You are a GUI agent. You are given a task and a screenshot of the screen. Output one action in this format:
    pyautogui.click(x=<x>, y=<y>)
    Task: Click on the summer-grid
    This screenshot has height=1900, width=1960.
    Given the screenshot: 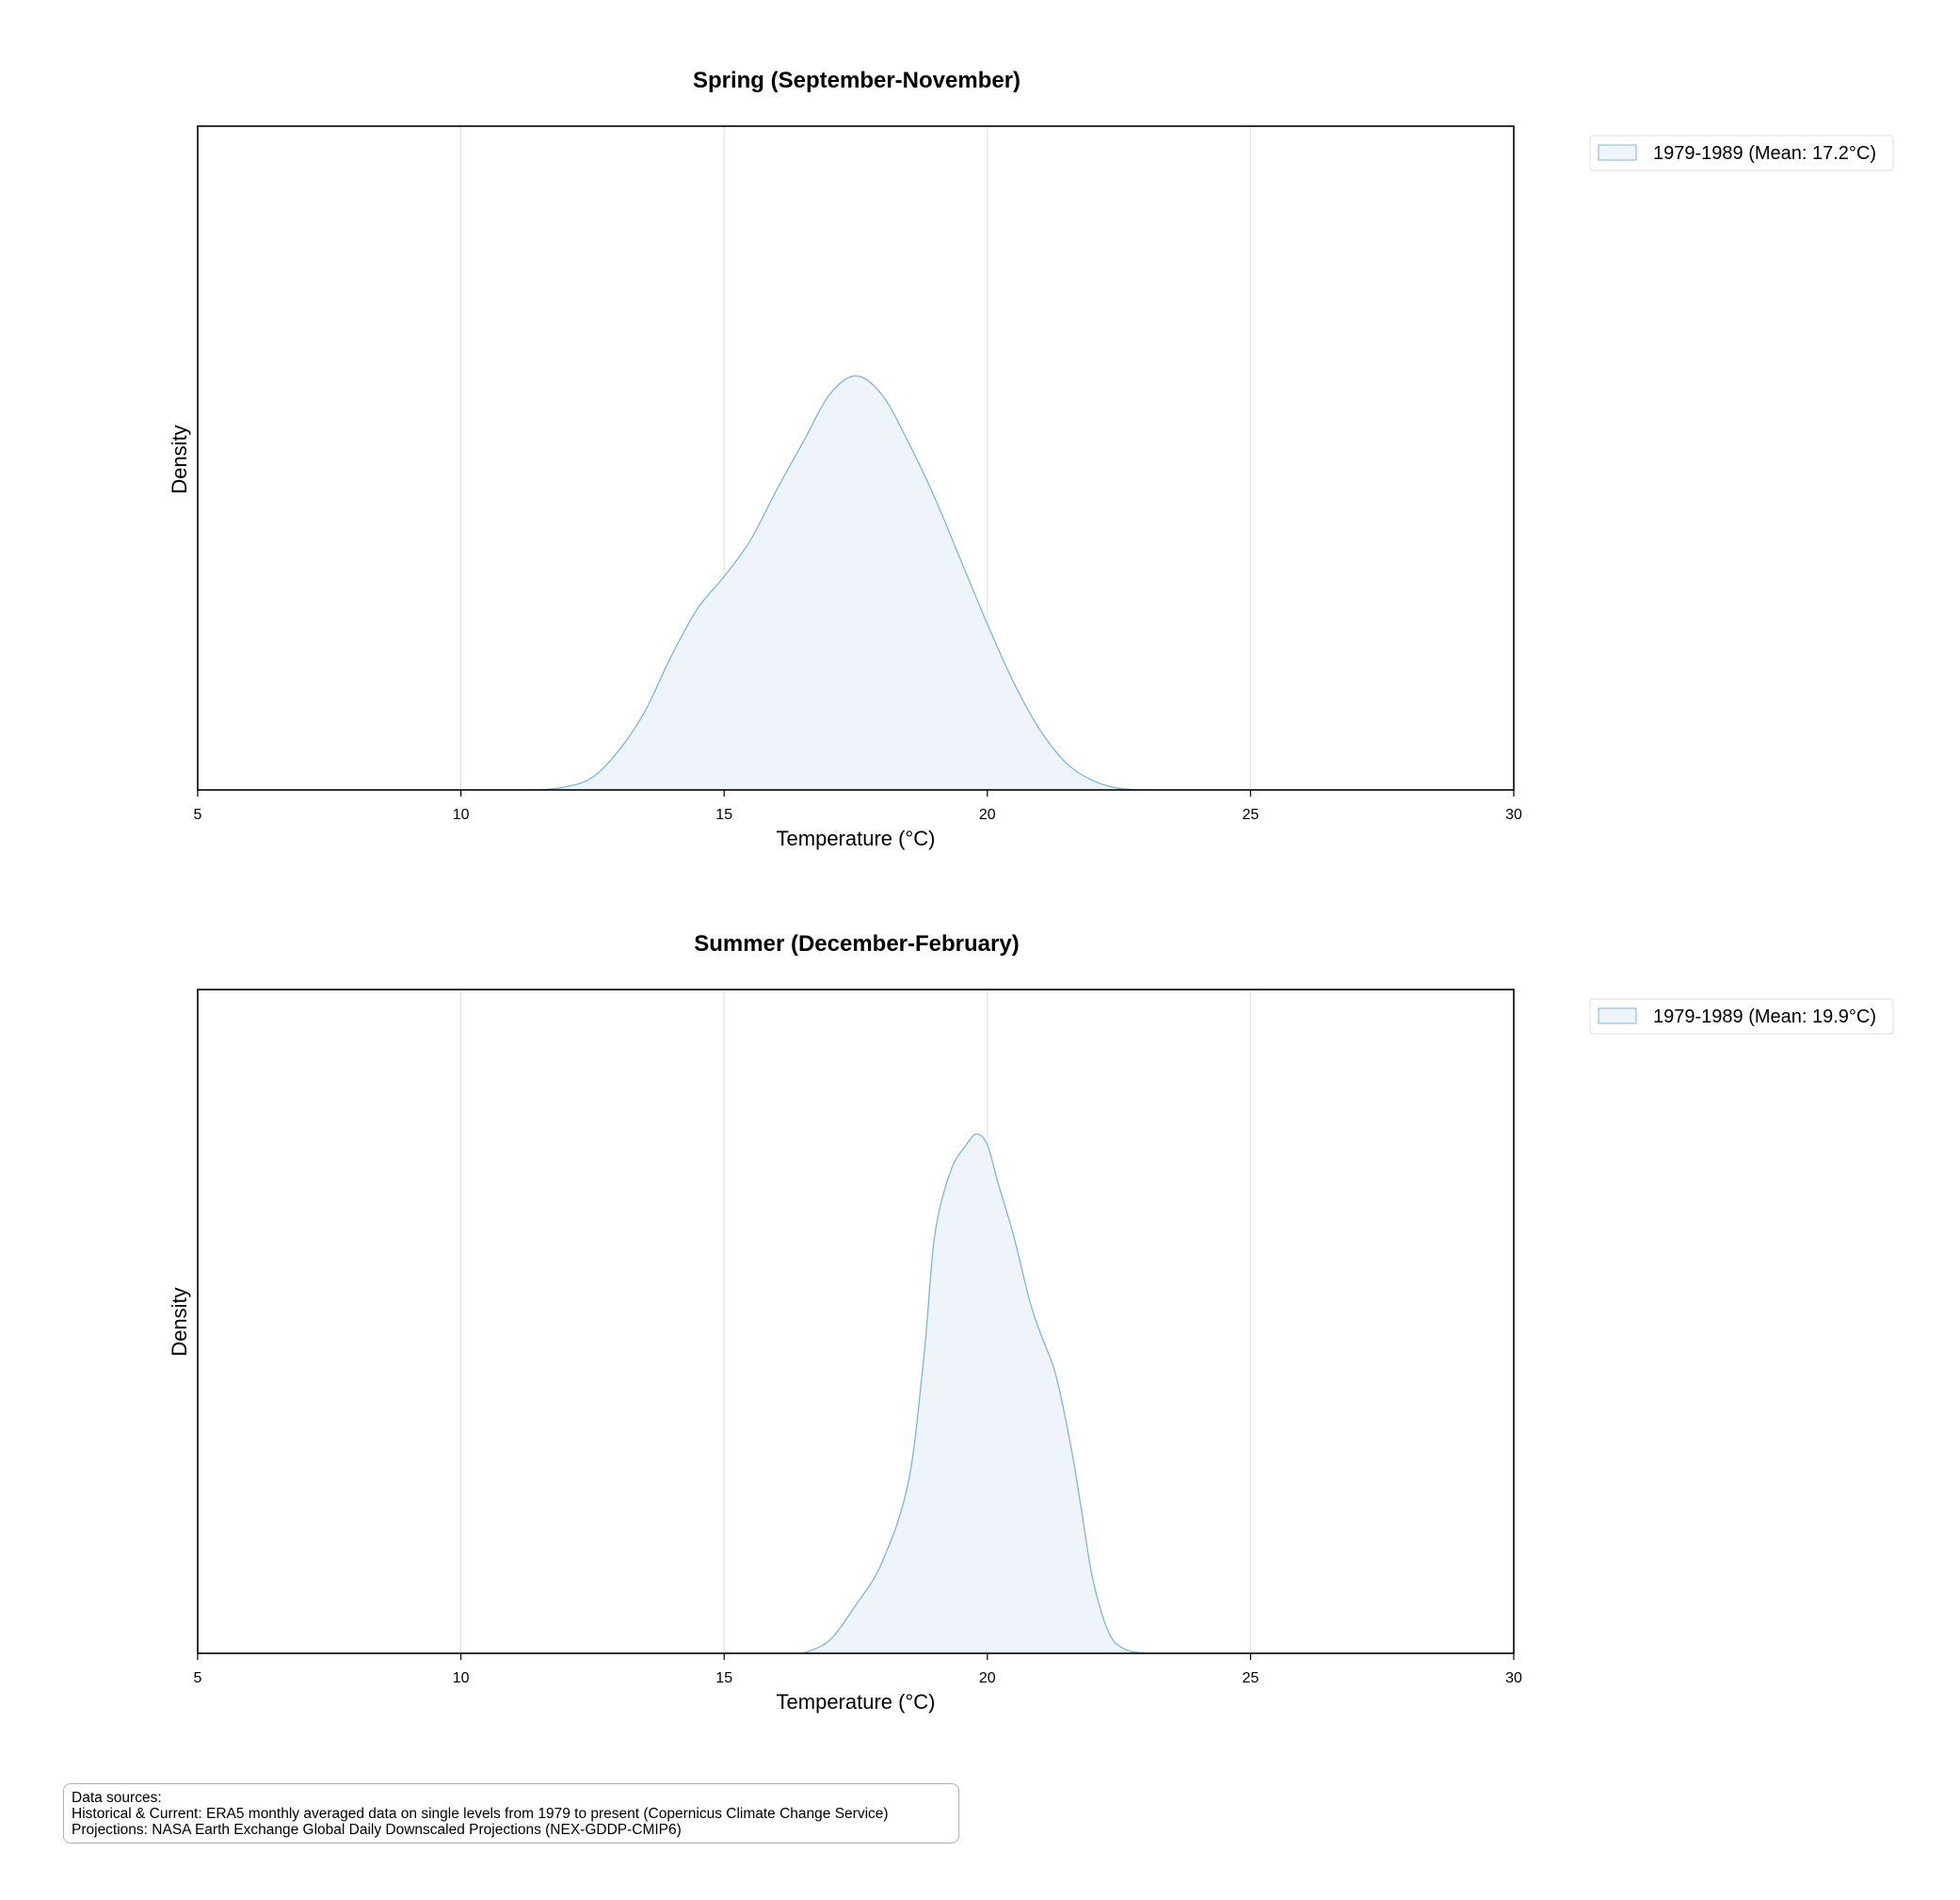 What is the action you would take?
    pyautogui.click(x=856, y=1321)
    